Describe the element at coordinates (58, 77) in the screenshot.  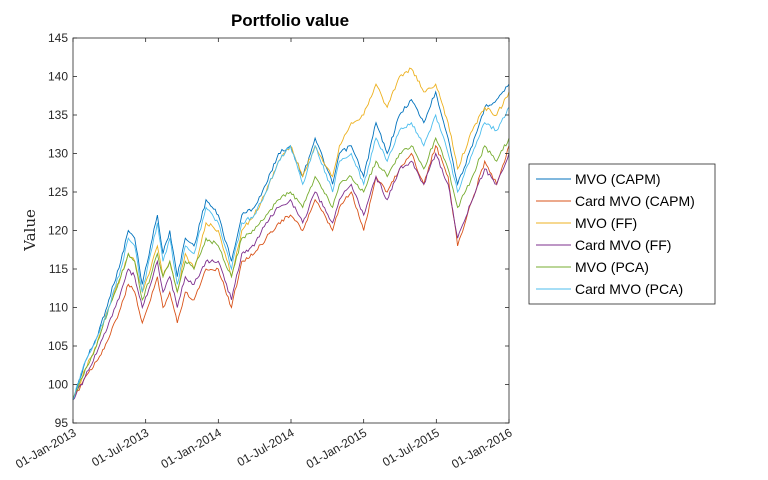
I see `y-tick-label: 140` at that location.